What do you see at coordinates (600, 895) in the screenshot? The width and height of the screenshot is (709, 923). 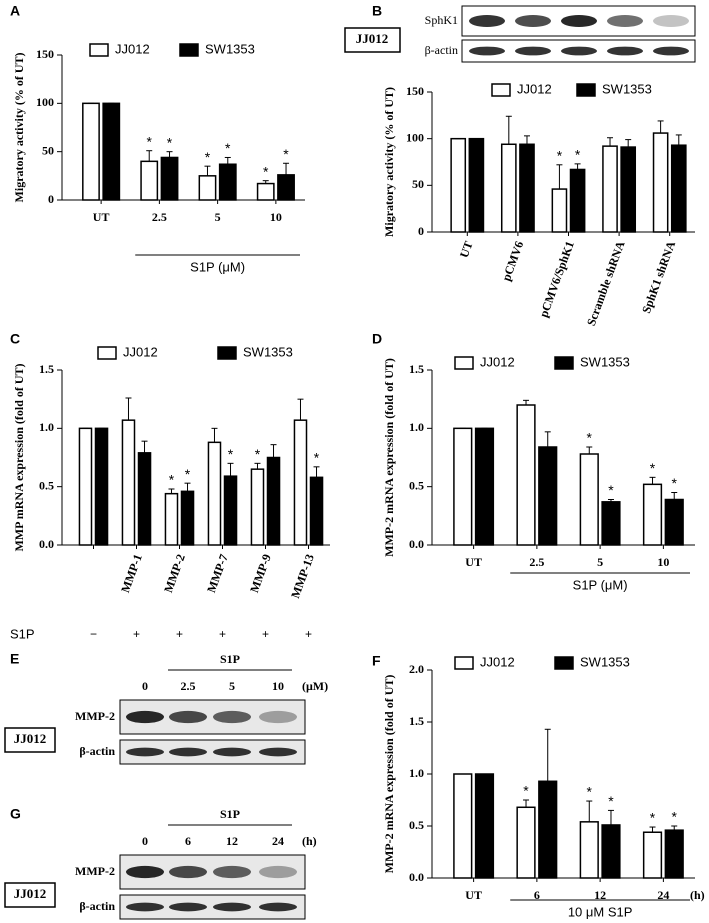 I see `x-tick-label: 12` at bounding box center [600, 895].